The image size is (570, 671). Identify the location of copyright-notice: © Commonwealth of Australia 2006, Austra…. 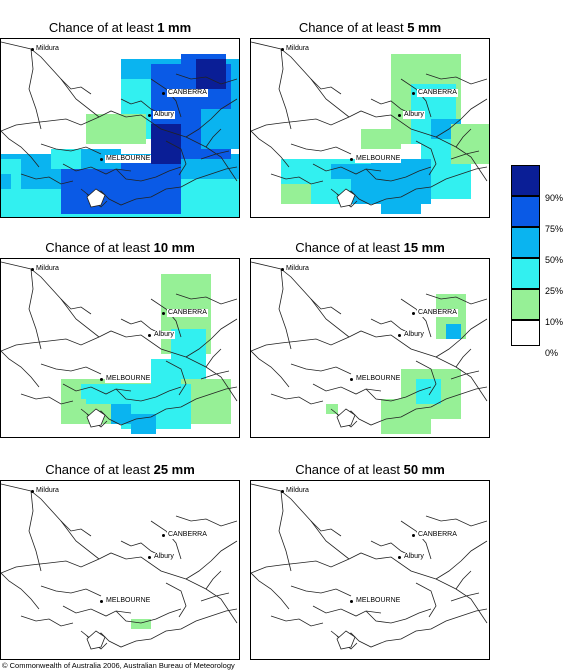
(118, 665).